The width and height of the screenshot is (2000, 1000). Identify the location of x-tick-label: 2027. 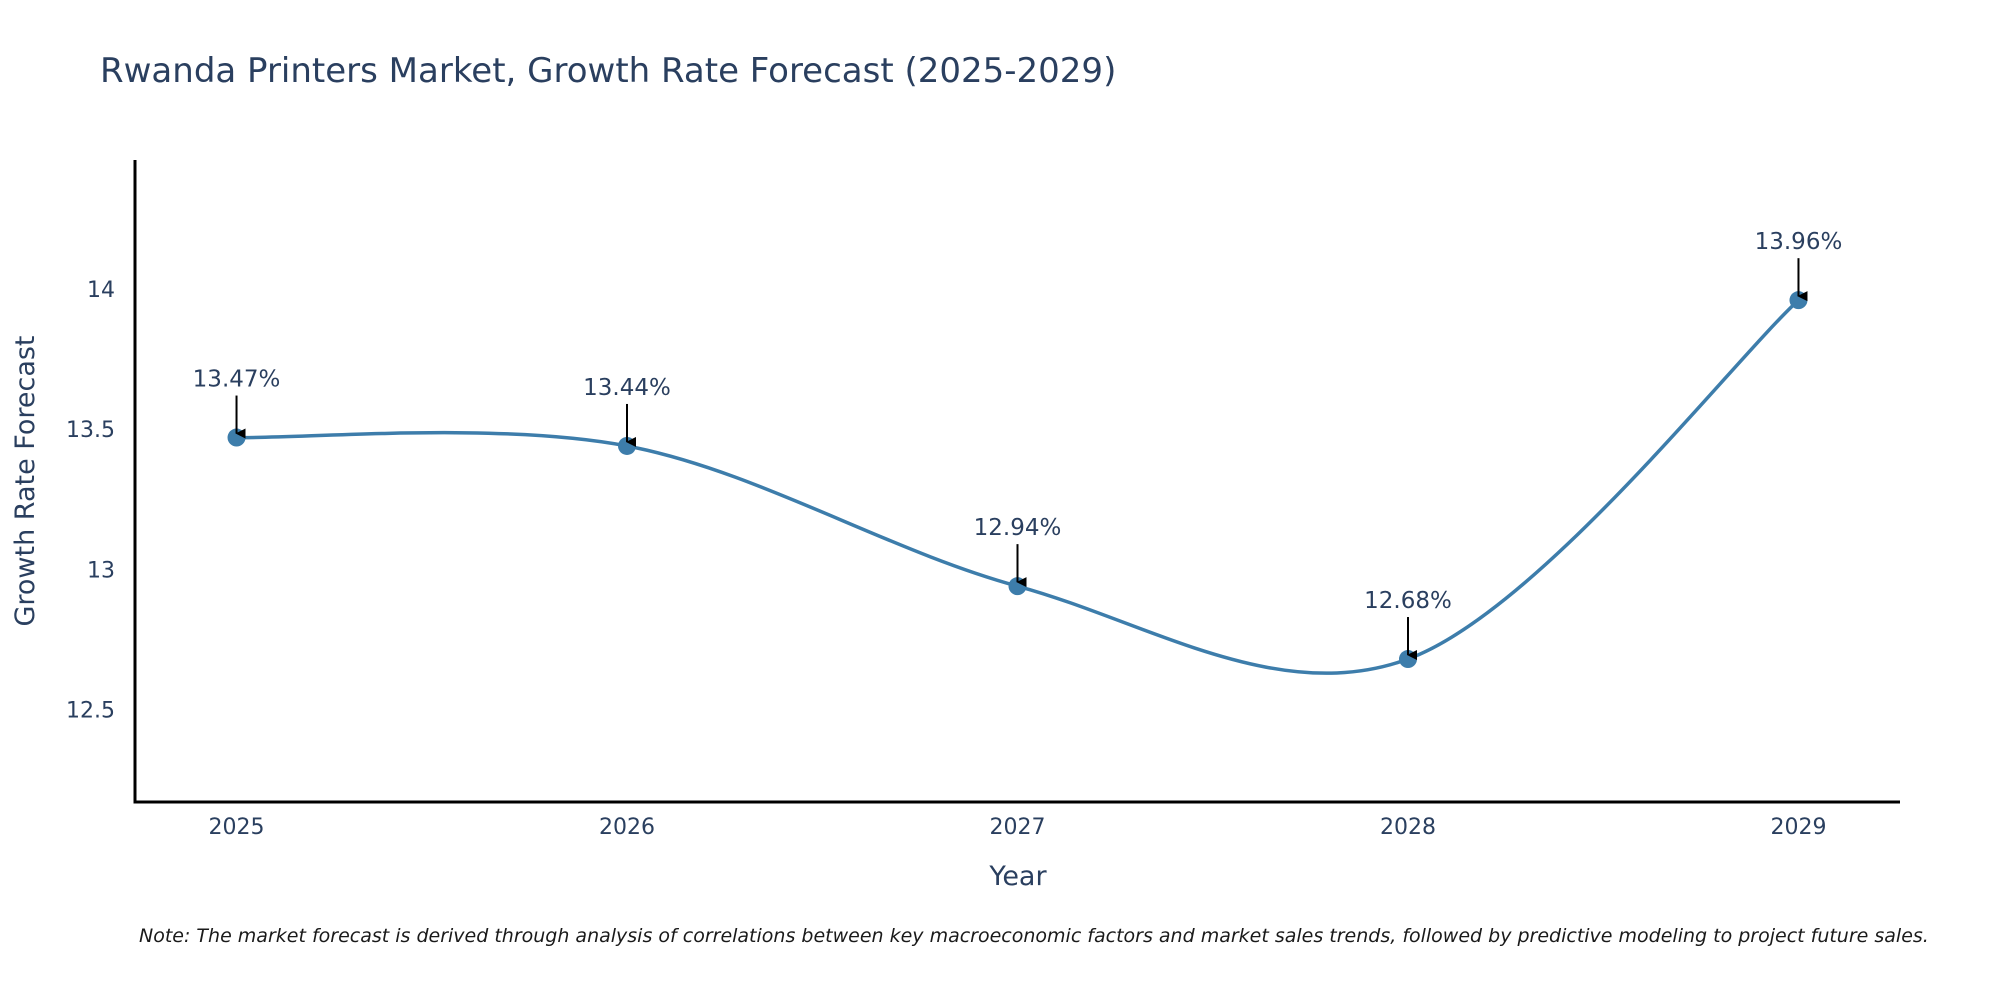
(1018, 827).